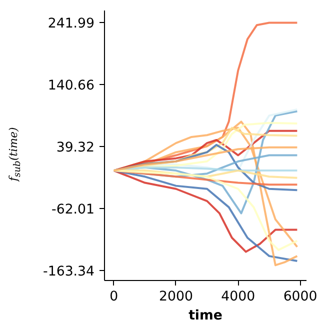  Describe the element at coordinates (300, 297) in the screenshot. I see `x-tick-label: 6000` at that location.